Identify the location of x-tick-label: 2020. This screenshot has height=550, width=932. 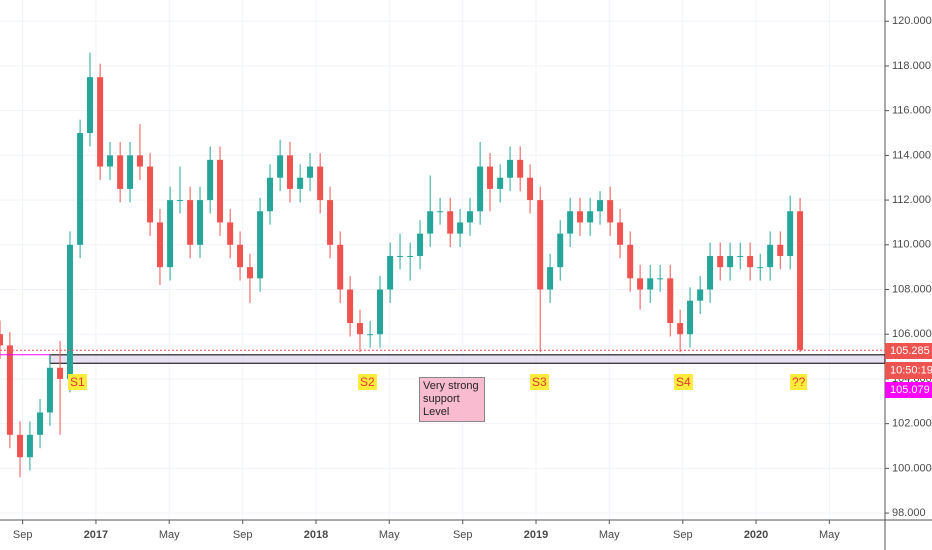
(756, 535).